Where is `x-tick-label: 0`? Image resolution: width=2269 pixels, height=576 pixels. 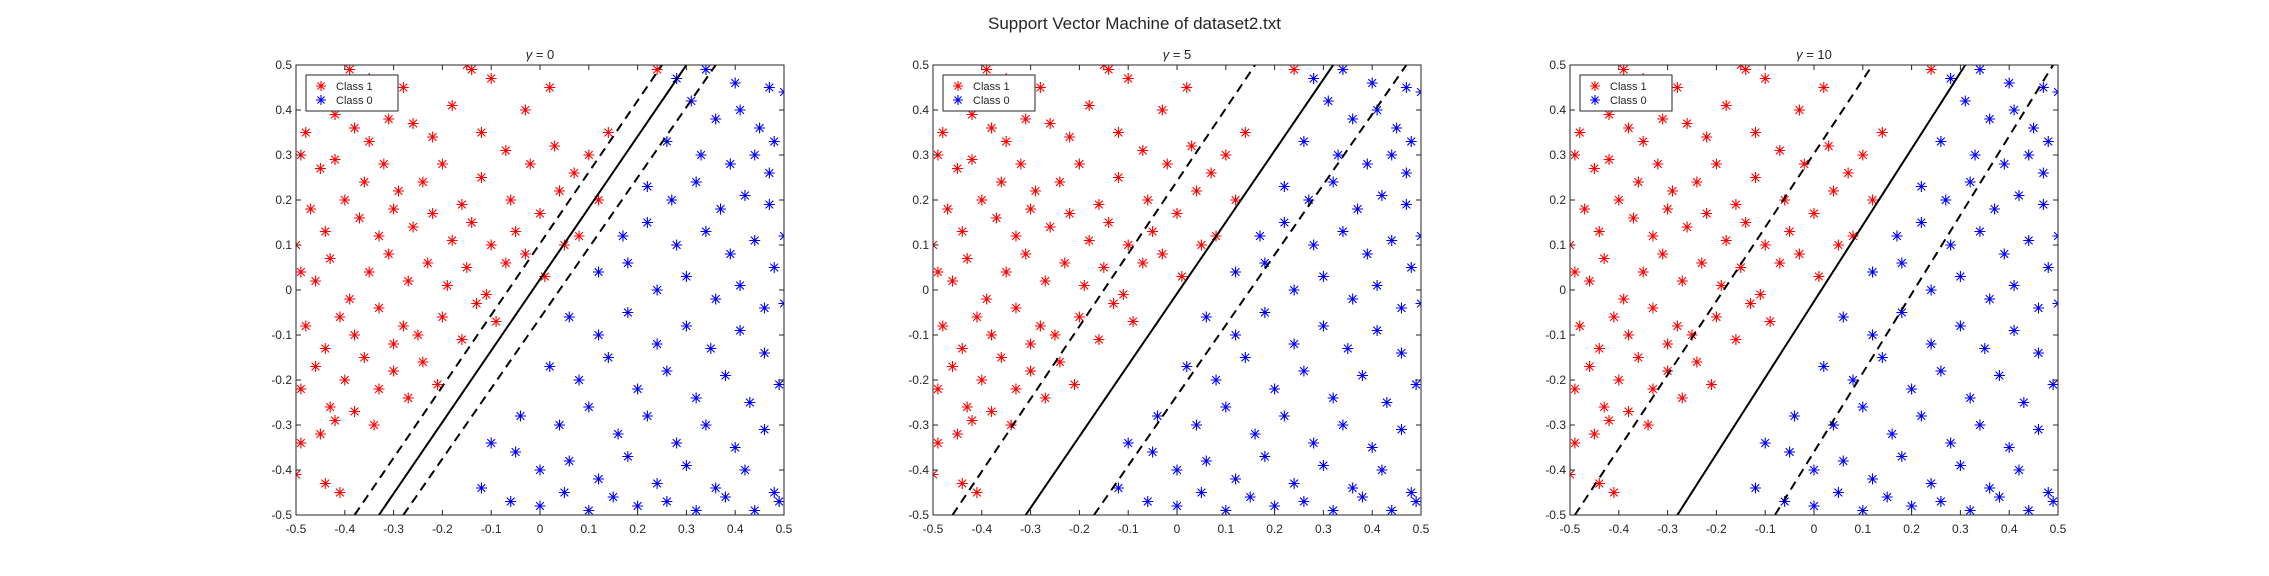
x-tick-label: 0 is located at coordinates (1177, 529).